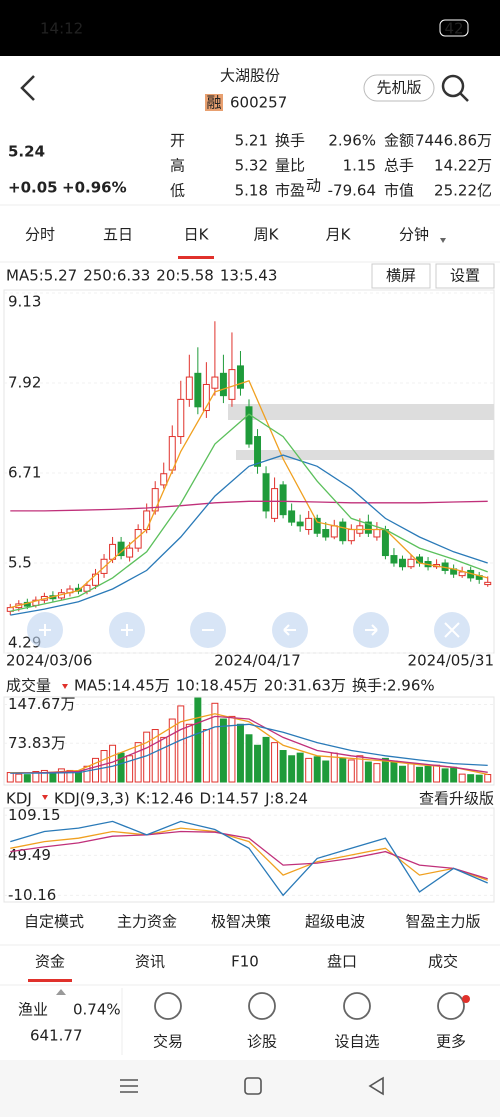  I want to click on search-icon, so click(453, 86).